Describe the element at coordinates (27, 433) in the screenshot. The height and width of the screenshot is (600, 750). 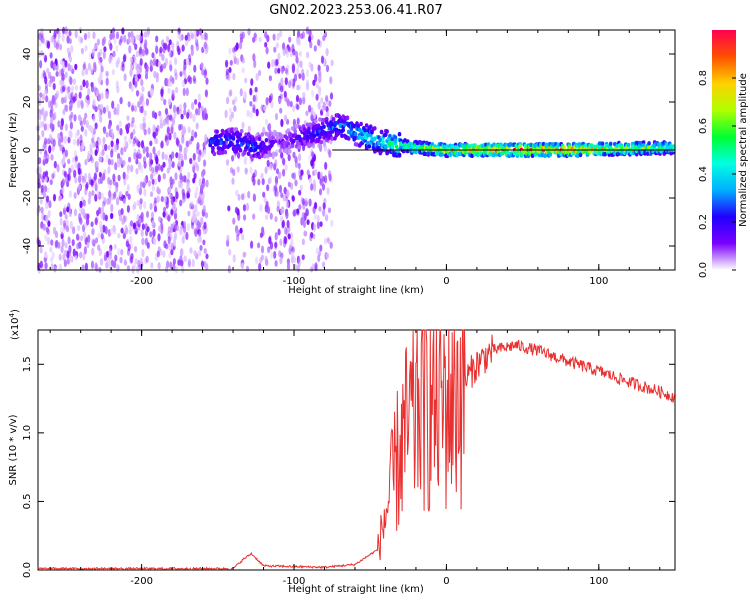
I see `y-tick-label: 1.0` at that location.